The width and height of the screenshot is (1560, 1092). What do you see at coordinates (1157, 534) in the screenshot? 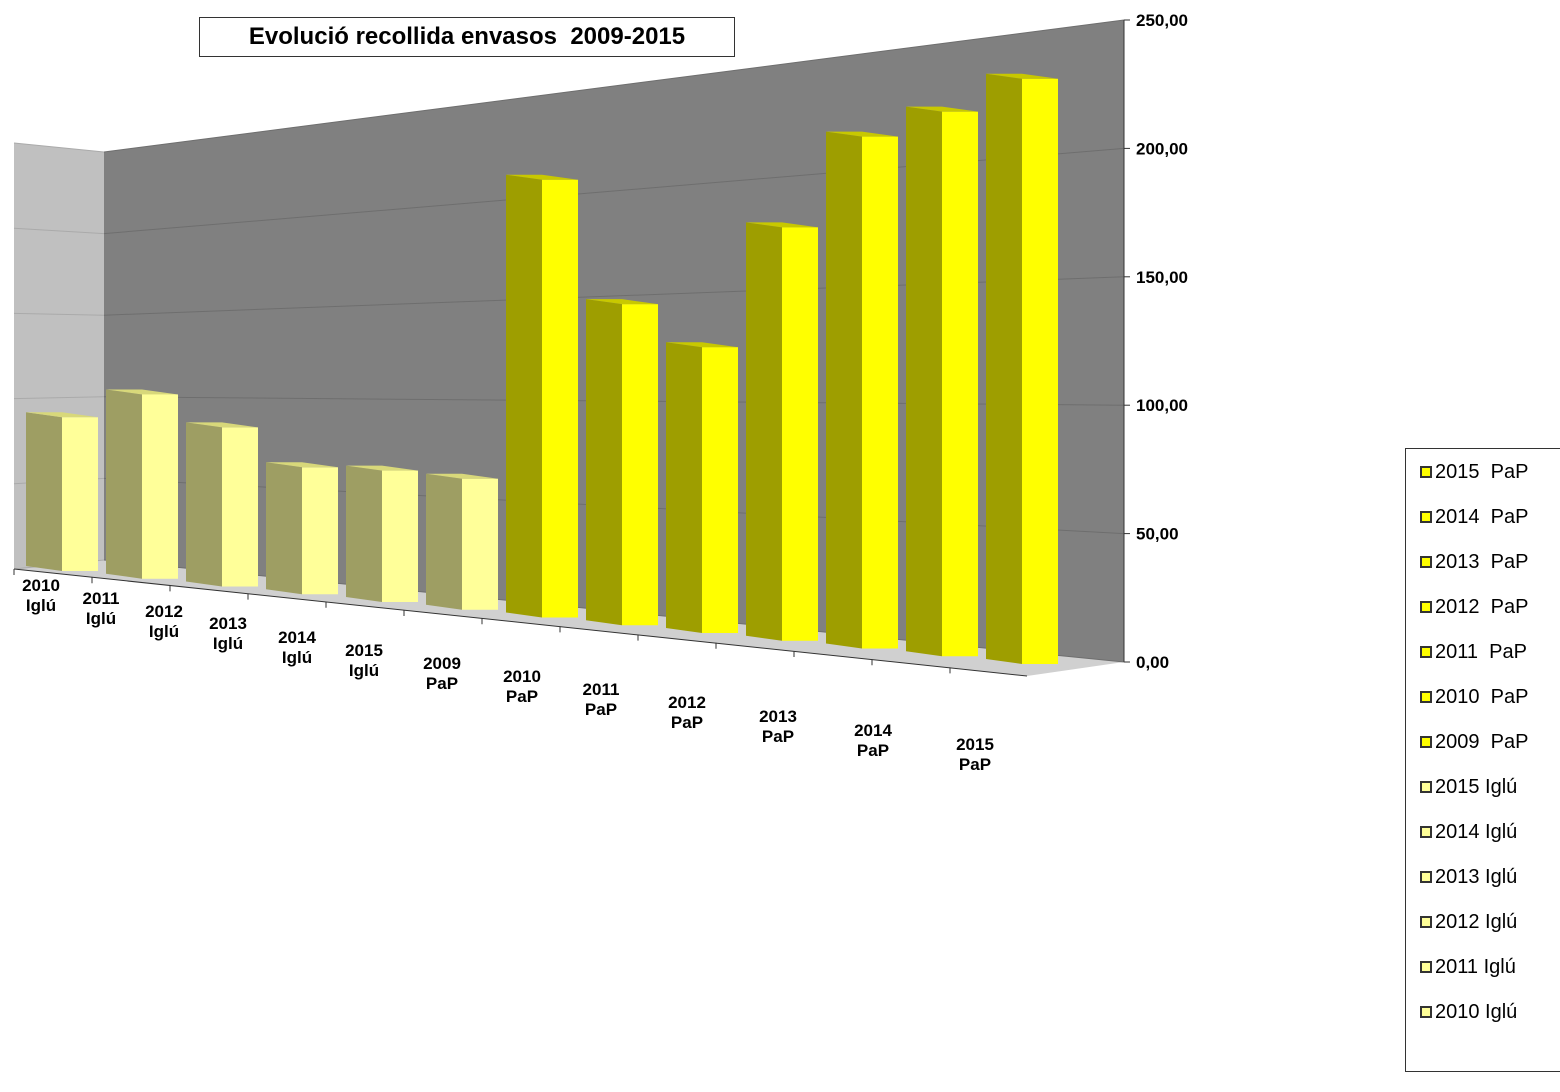
I see `y-tick-label: 50,00` at bounding box center [1157, 534].